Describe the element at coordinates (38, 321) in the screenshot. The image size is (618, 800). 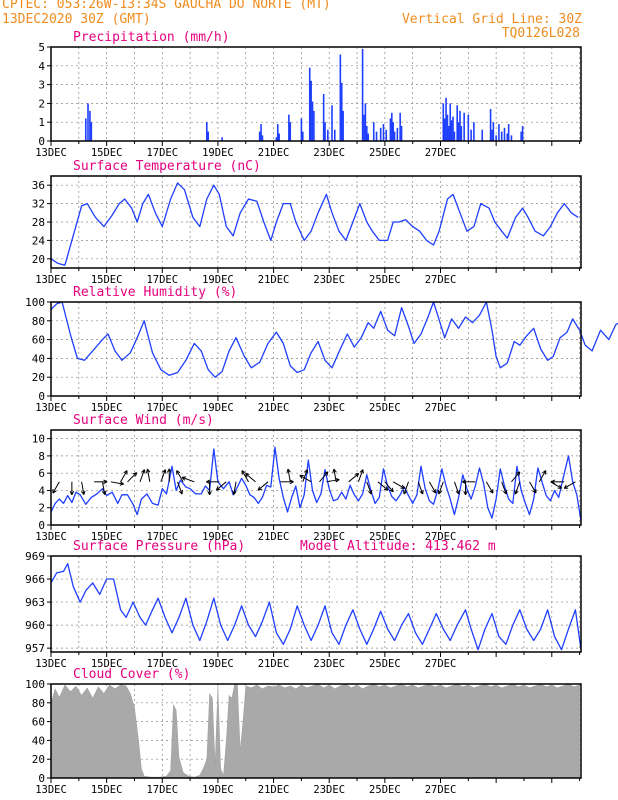
I see `rh-ytick-label: 80` at that location.